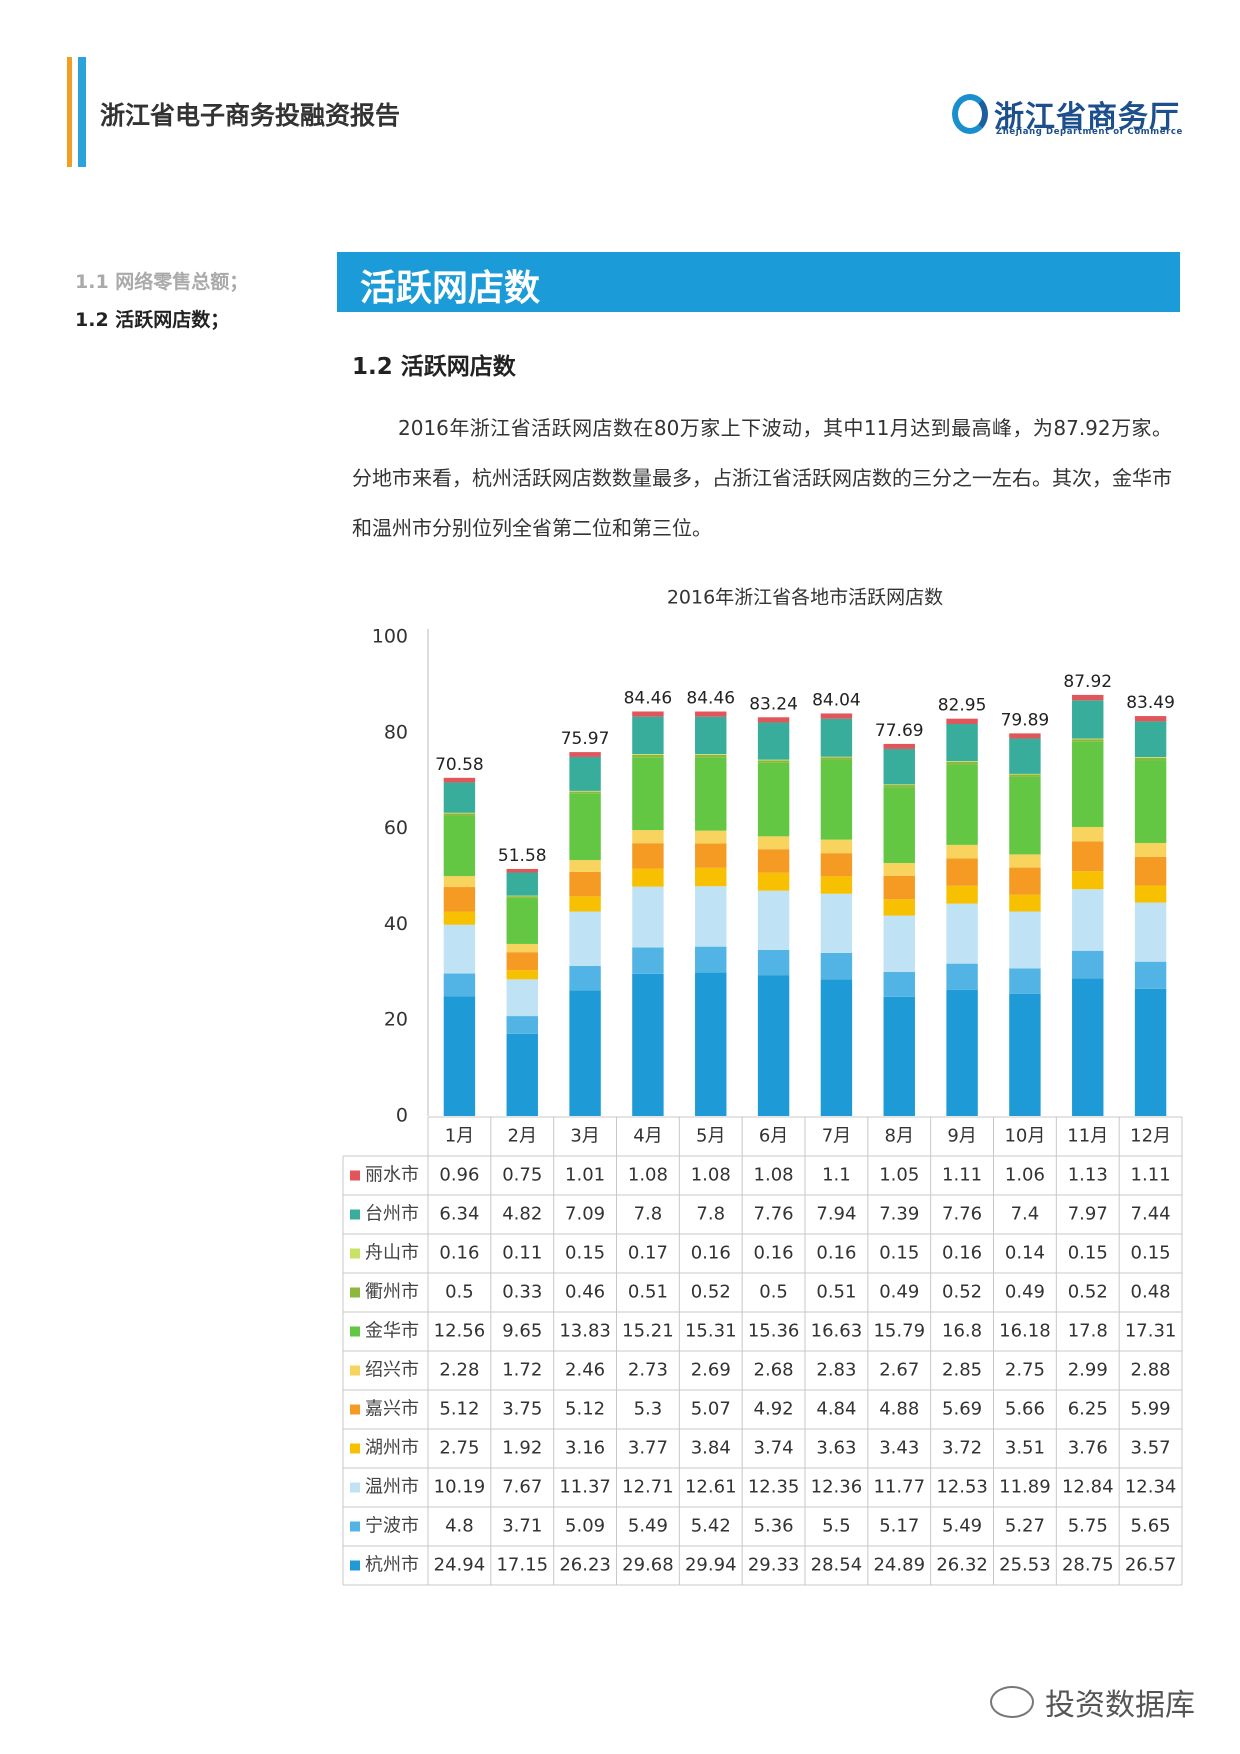 This screenshot has height=1754, width=1240. What do you see at coordinates (522, 1526) in the screenshot?
I see `table-value: 3.71` at bounding box center [522, 1526].